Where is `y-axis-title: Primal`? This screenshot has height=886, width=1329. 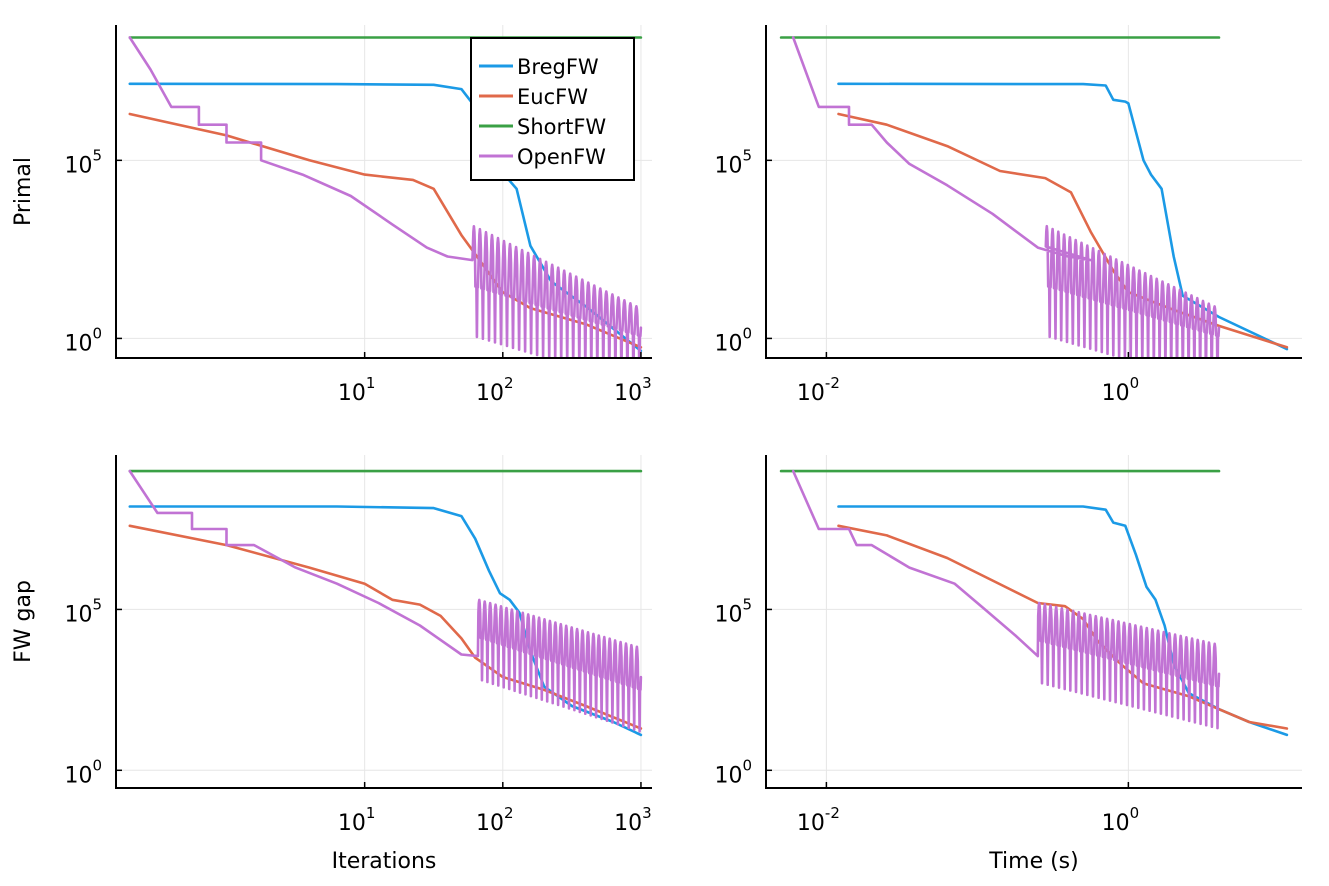 y-axis-title: Primal is located at coordinates (23, 191).